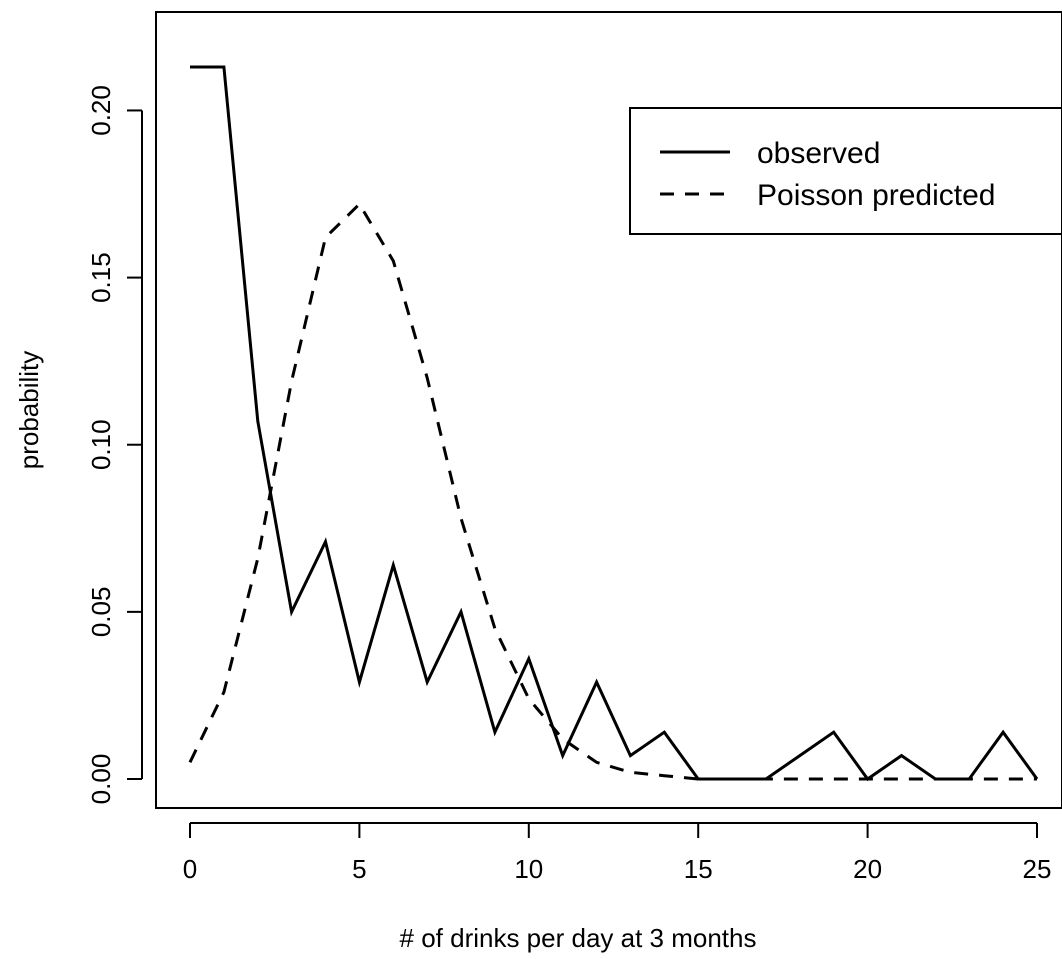  I want to click on y-tick-label: 0.00, so click(101, 779).